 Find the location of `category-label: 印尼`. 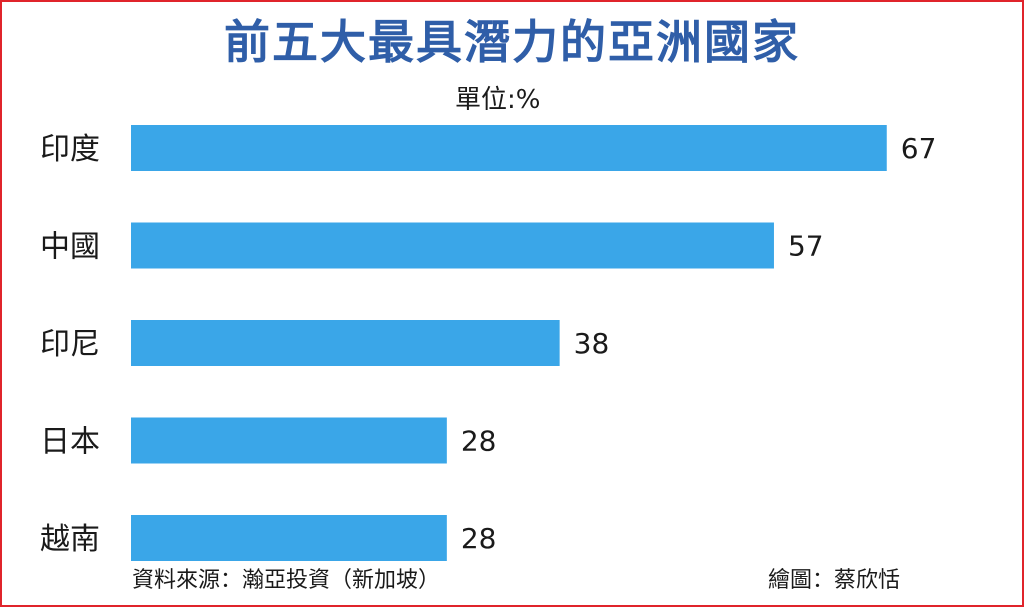

category-label: 印尼 is located at coordinates (70, 344).